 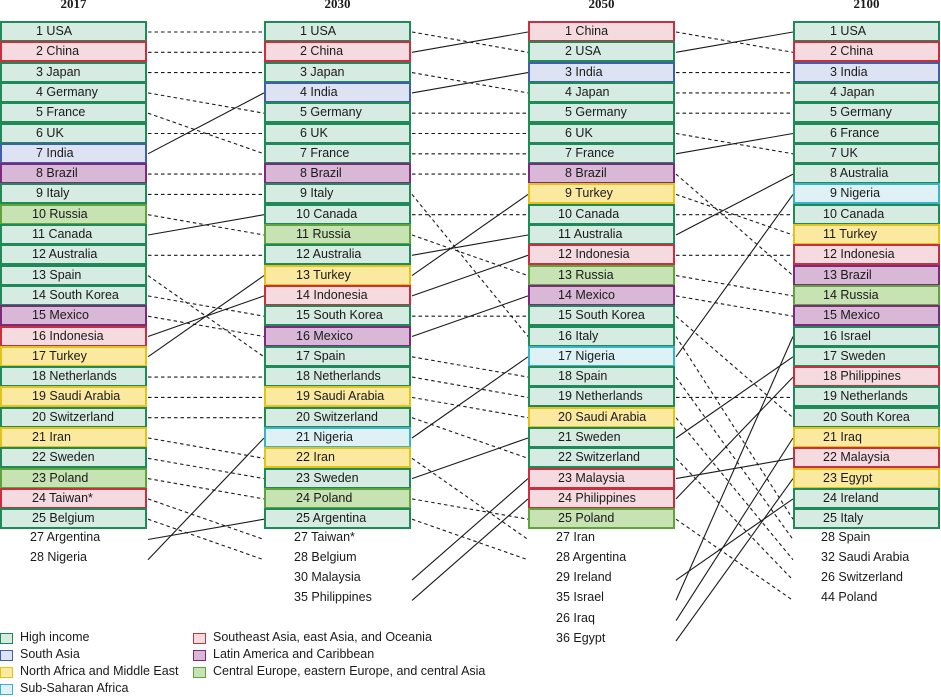 I want to click on rank-box-2050-poland: 25 Poland, so click(x=601, y=519).